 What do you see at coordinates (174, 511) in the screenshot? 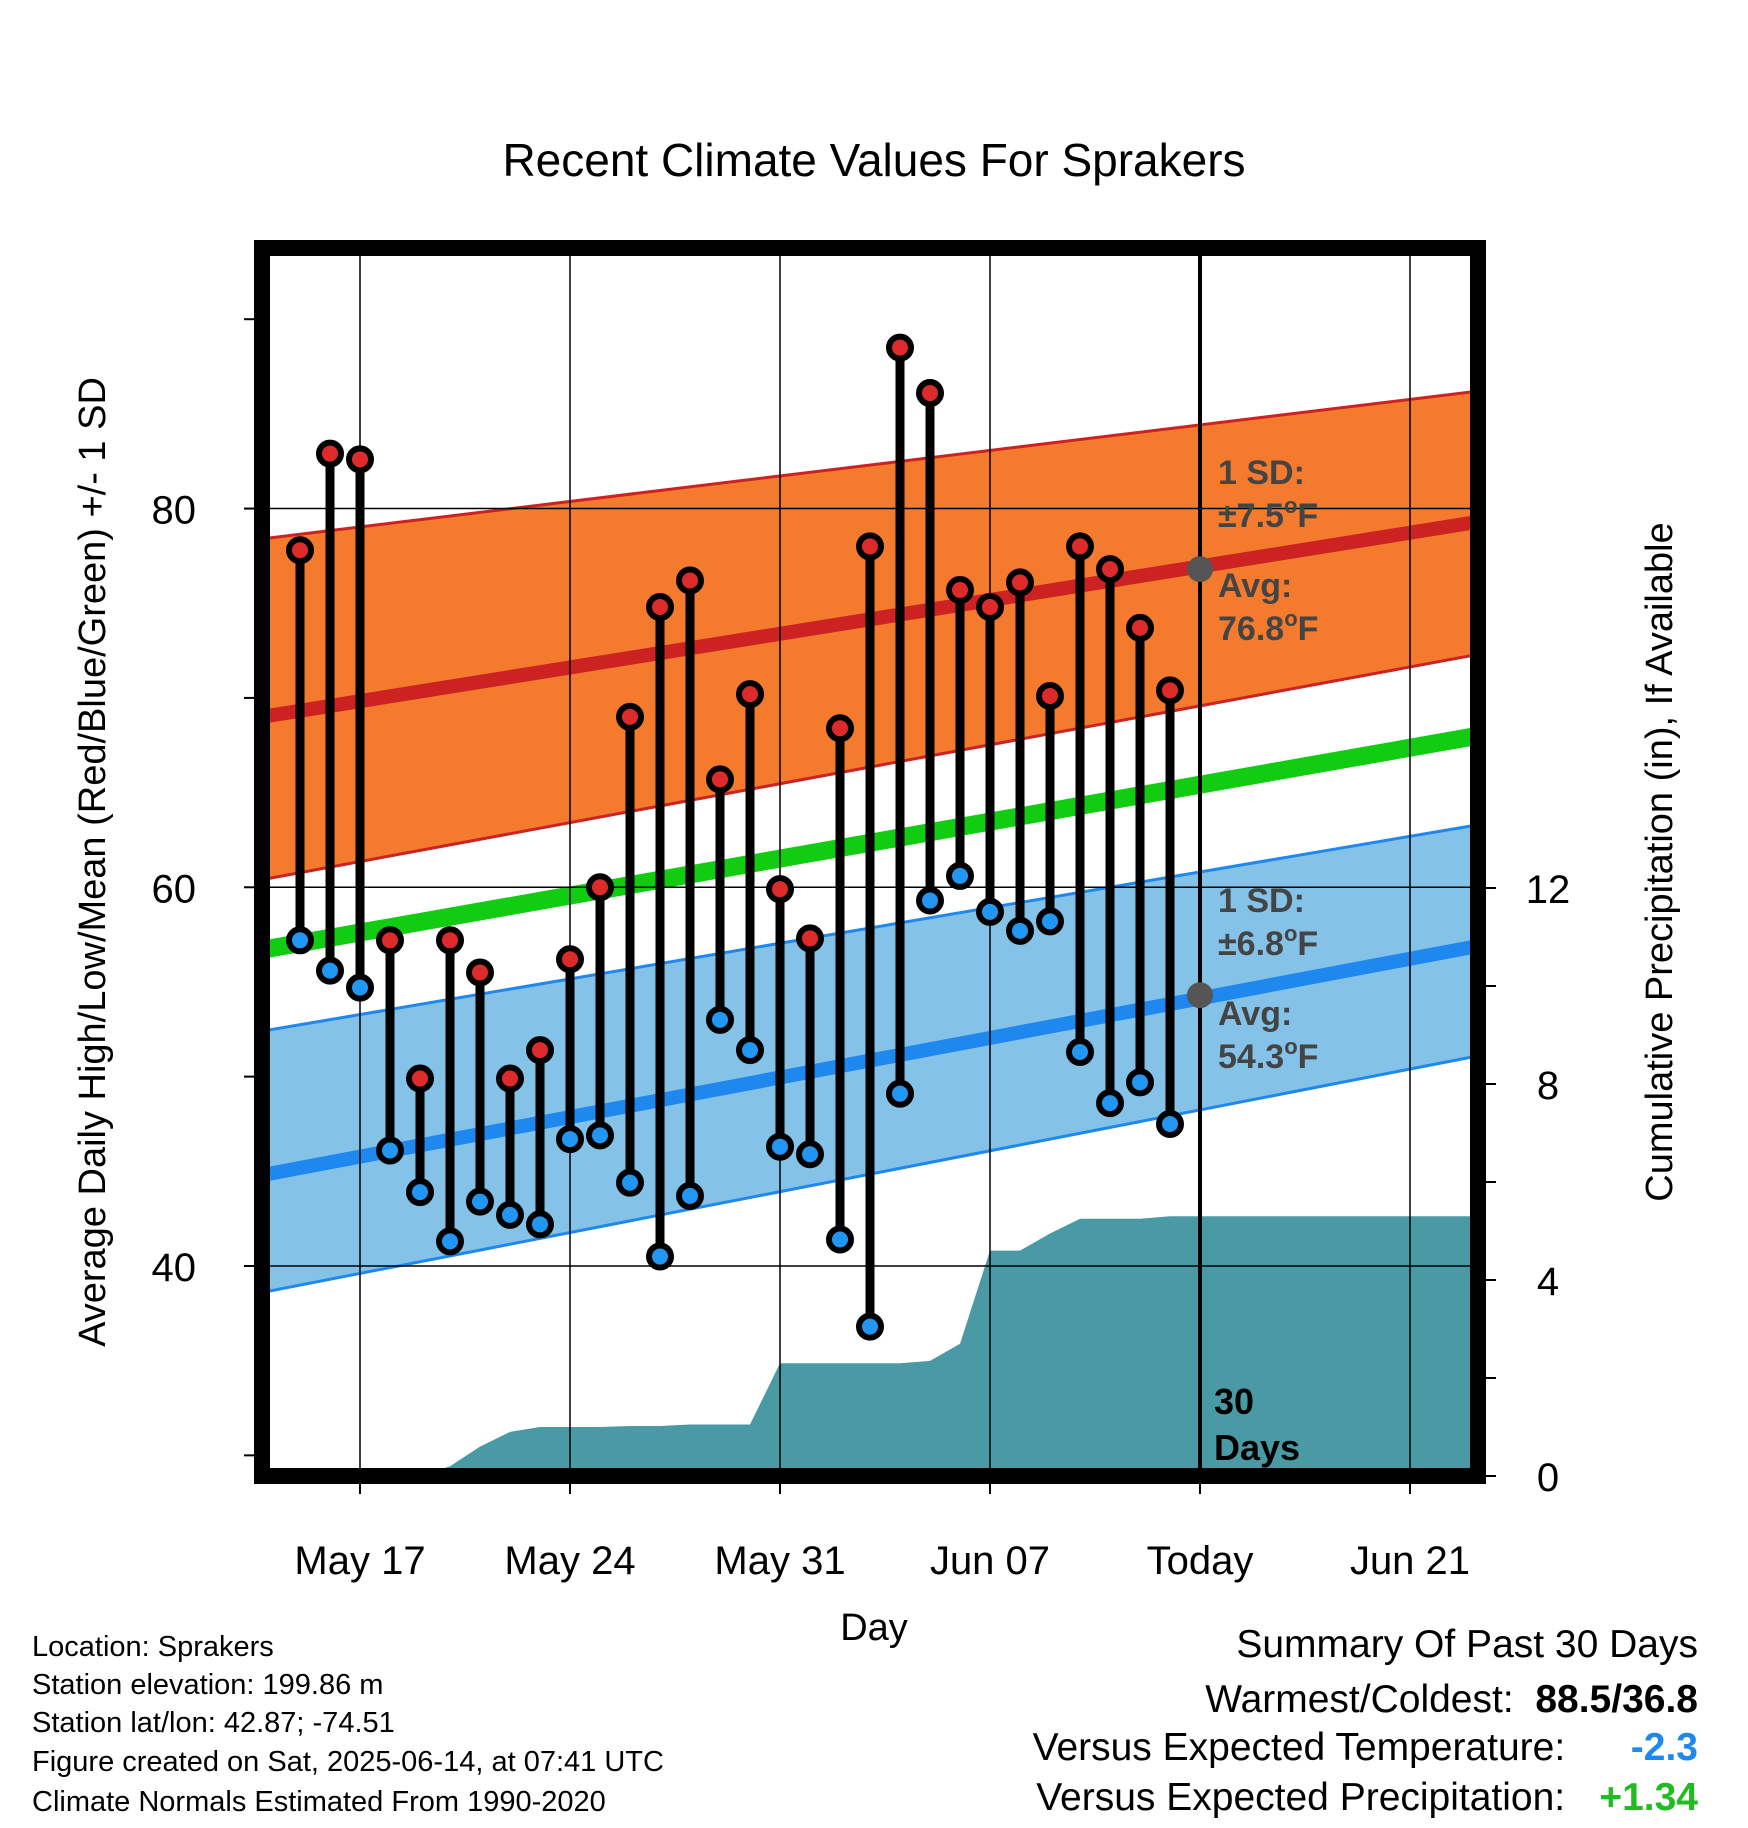
I see `y-left-tick-label: 80` at bounding box center [174, 511].